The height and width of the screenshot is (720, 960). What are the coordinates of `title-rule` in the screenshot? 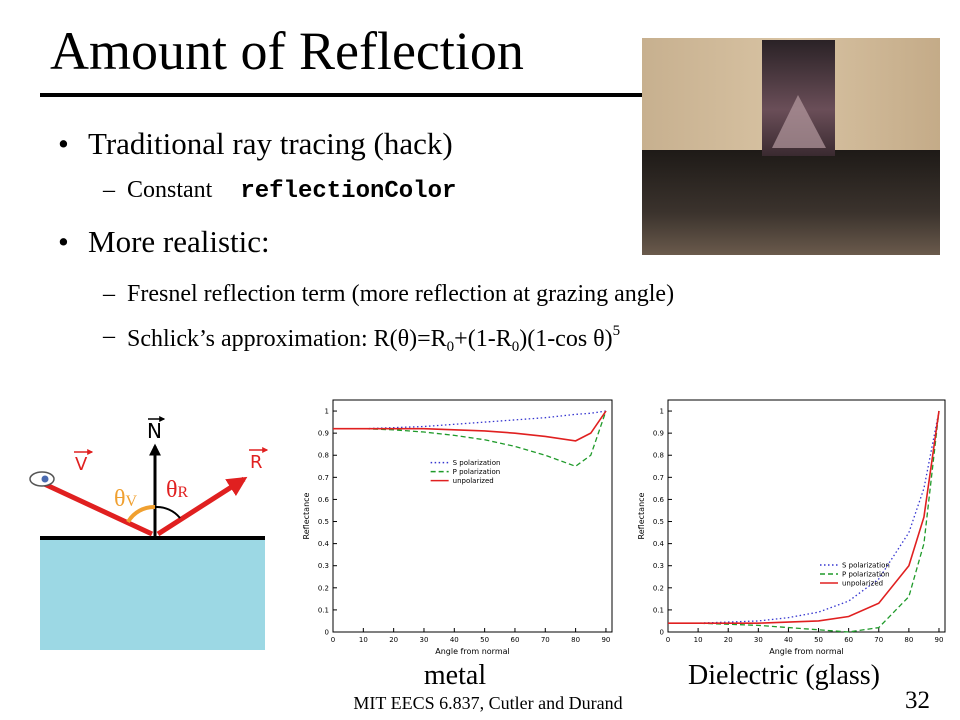 It's located at (341, 95).